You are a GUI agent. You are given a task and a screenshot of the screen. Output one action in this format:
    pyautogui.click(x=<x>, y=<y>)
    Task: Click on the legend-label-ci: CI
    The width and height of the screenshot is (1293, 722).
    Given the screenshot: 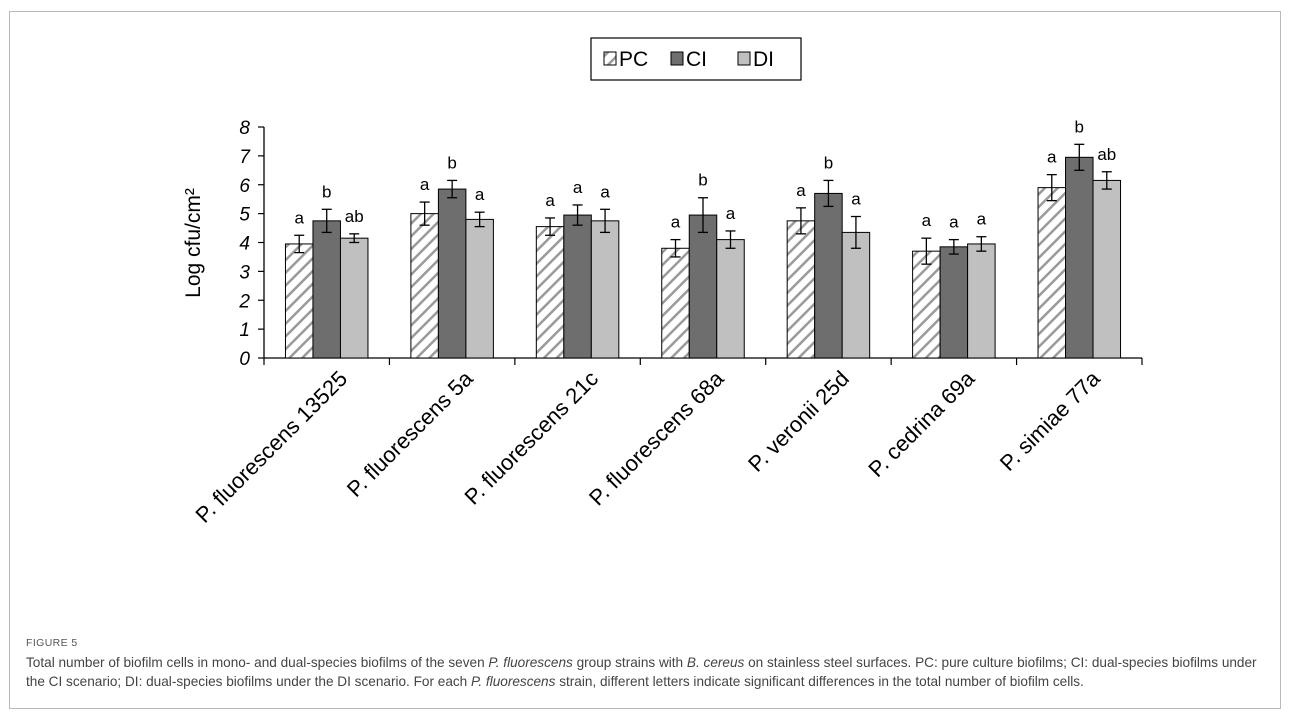 What is the action you would take?
    pyautogui.click(x=696, y=59)
    